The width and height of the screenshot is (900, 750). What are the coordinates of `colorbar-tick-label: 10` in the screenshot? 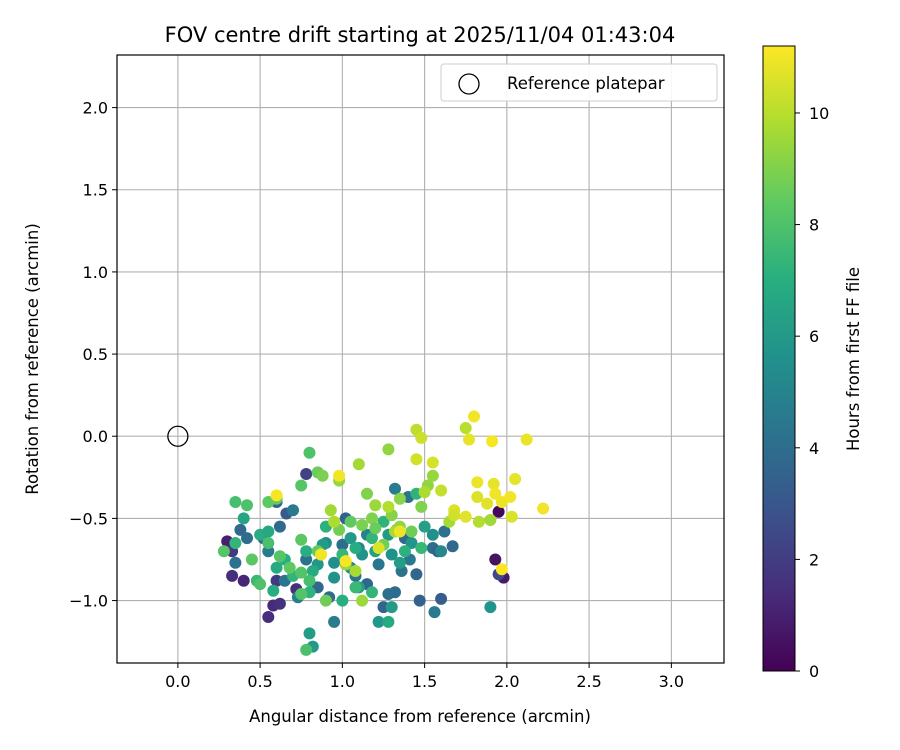 It's located at (819, 113).